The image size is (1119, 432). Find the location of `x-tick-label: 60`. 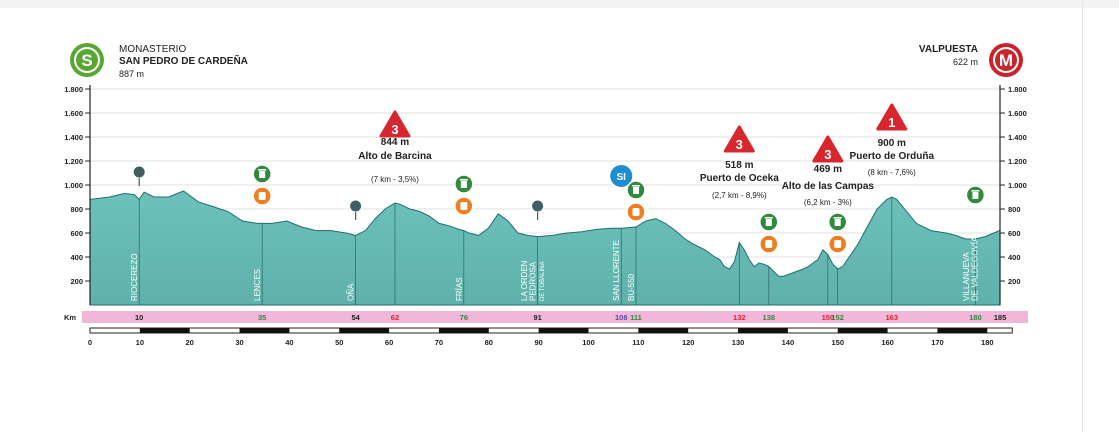

x-tick-label: 60 is located at coordinates (389, 342).